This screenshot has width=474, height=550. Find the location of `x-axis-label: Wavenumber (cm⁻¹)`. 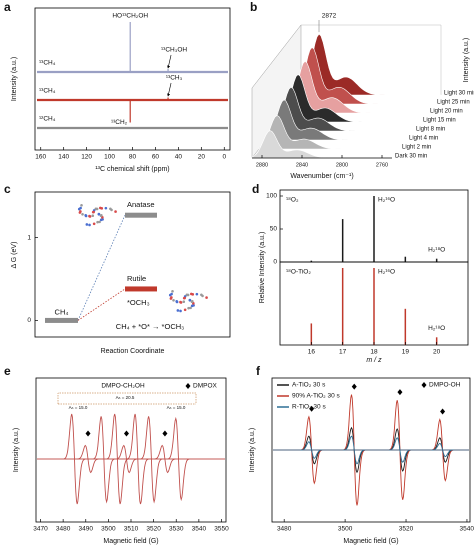

x-axis-label: Wavenumber (cm⁻¹) is located at coordinates (321, 176).